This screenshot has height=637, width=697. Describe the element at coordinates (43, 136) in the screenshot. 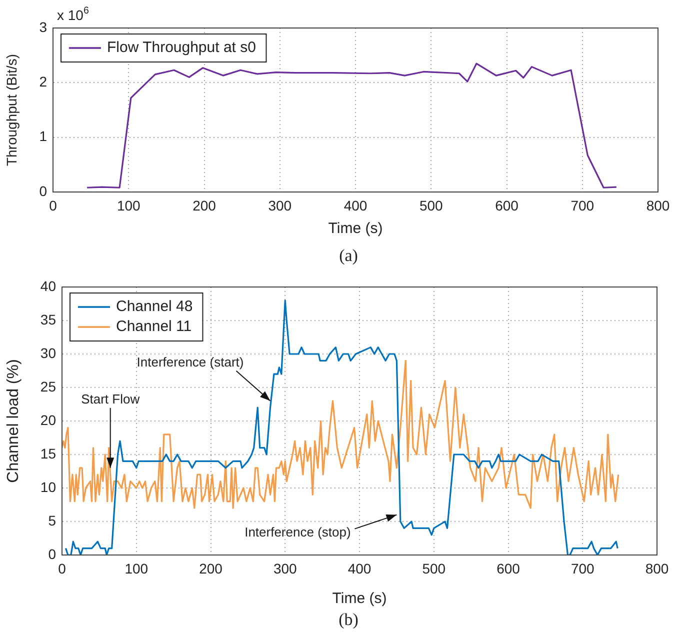

I see `y-tick-label: 1` at that location.